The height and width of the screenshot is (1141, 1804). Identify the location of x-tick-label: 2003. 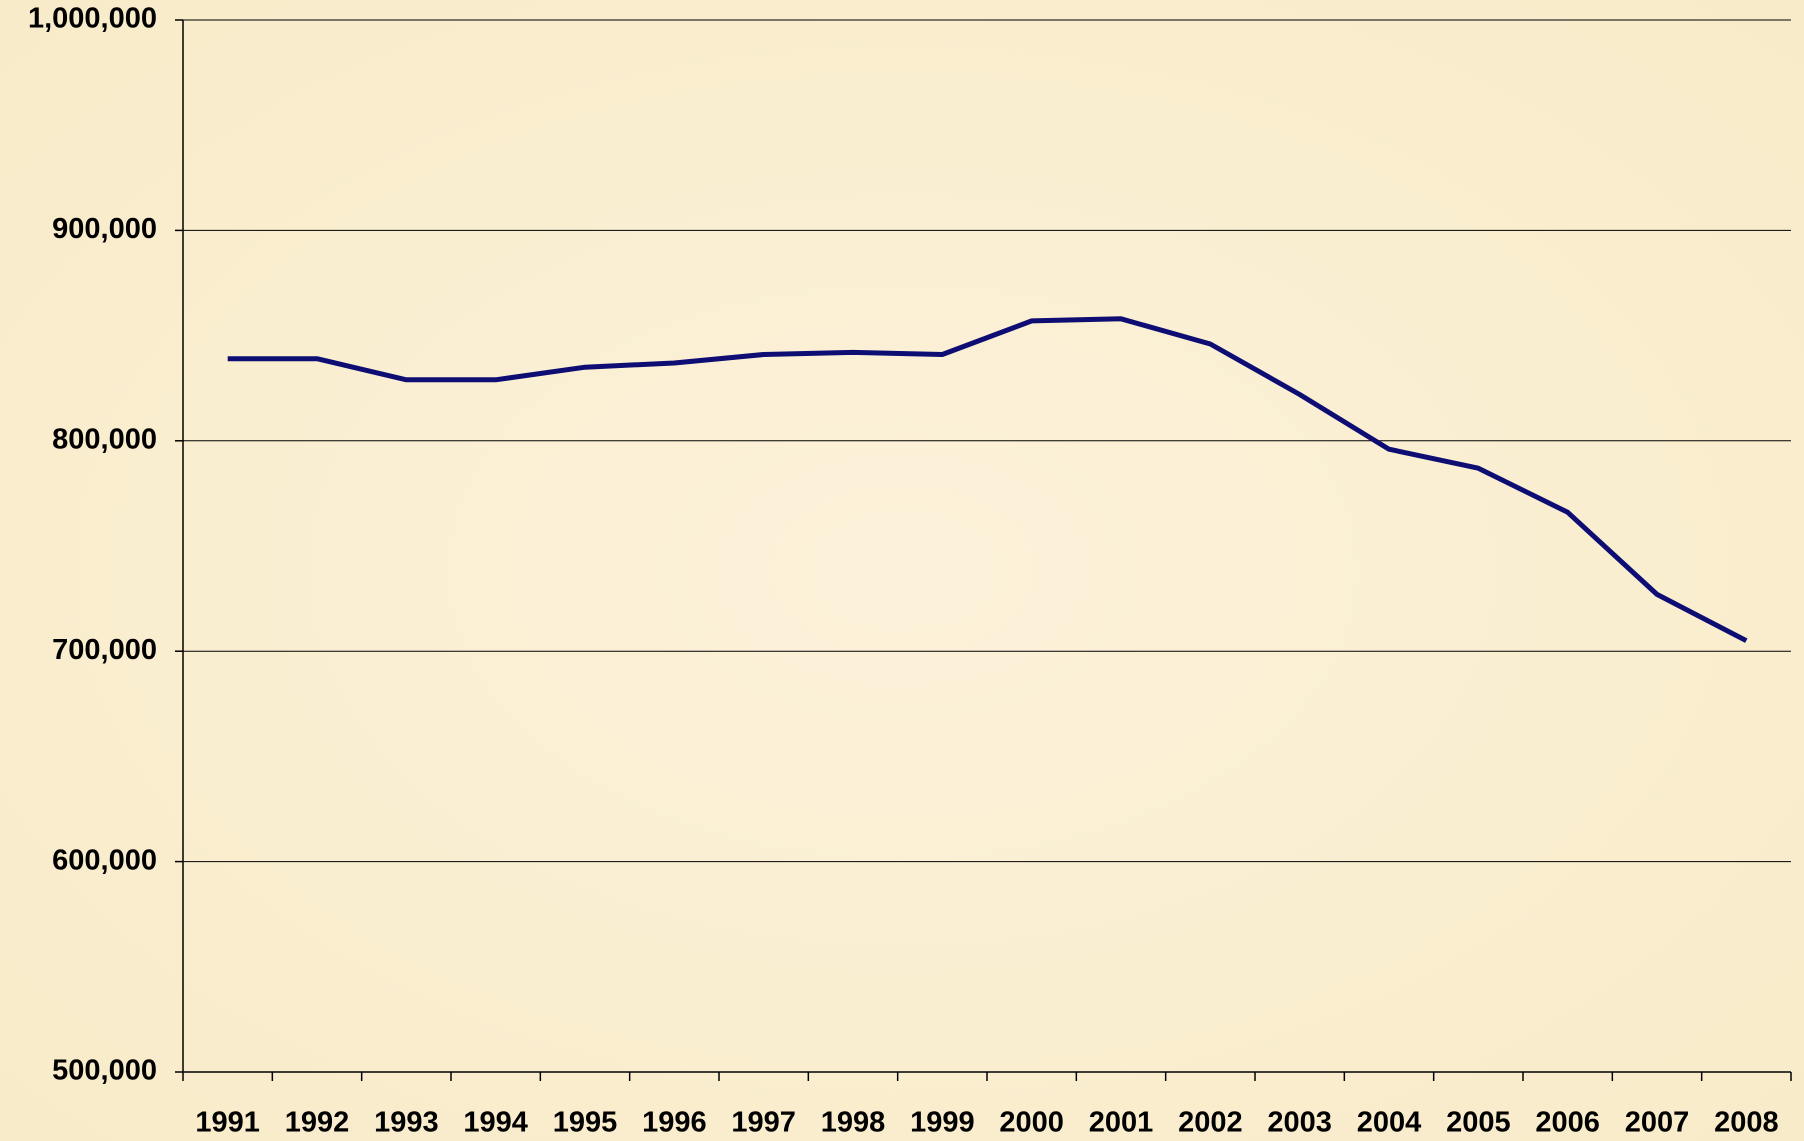
(1299, 1123).